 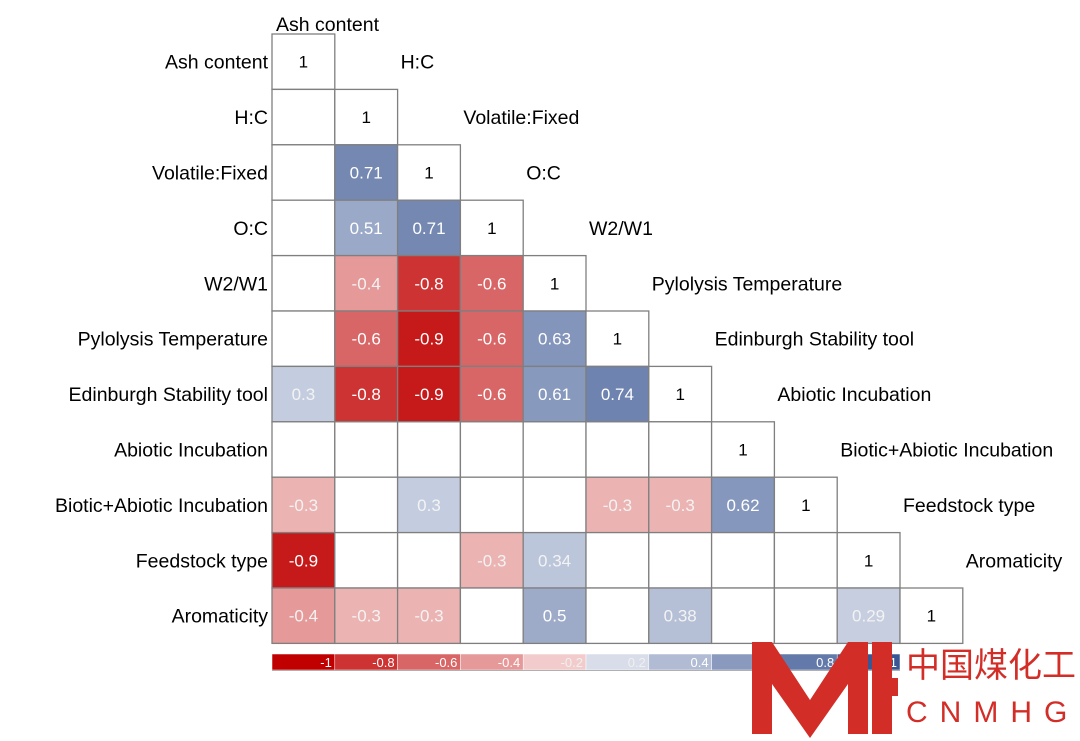 What do you see at coordinates (700, 662) in the screenshot?
I see `colorbar-tick-label: 0.4` at bounding box center [700, 662].